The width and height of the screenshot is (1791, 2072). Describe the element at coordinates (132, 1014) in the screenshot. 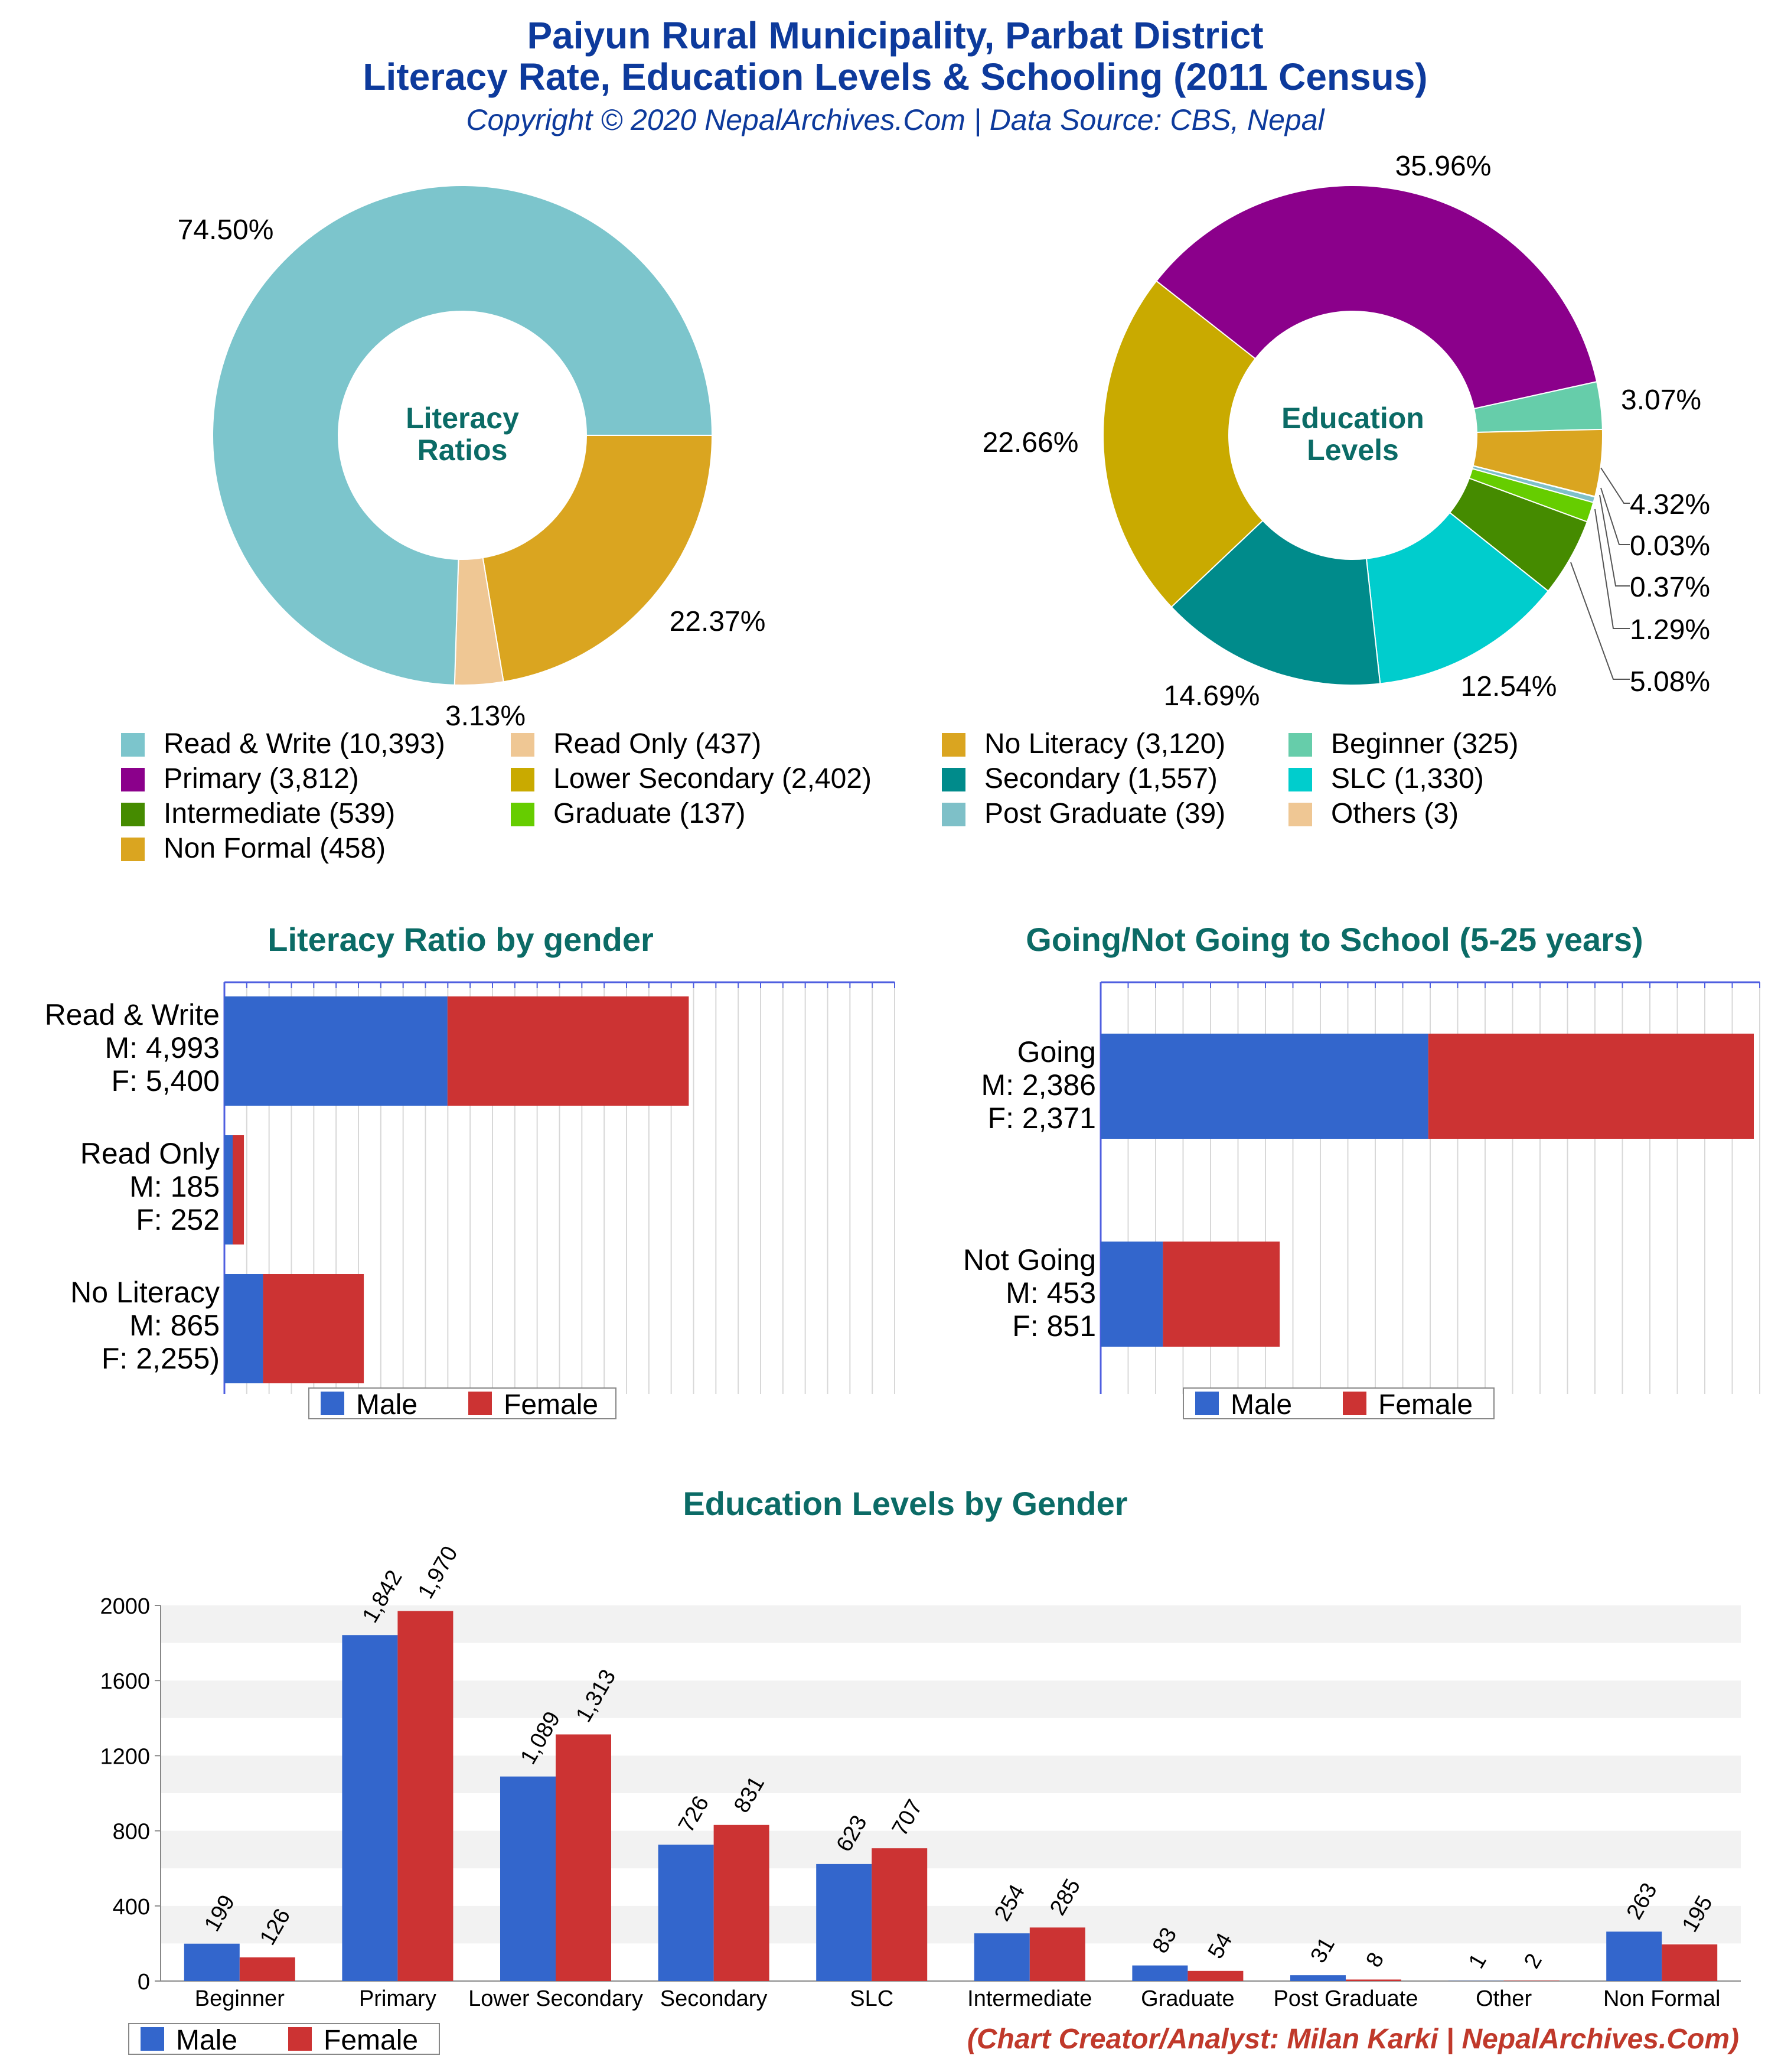

I see `literacy-gender-category-label: Read & Write` at that location.